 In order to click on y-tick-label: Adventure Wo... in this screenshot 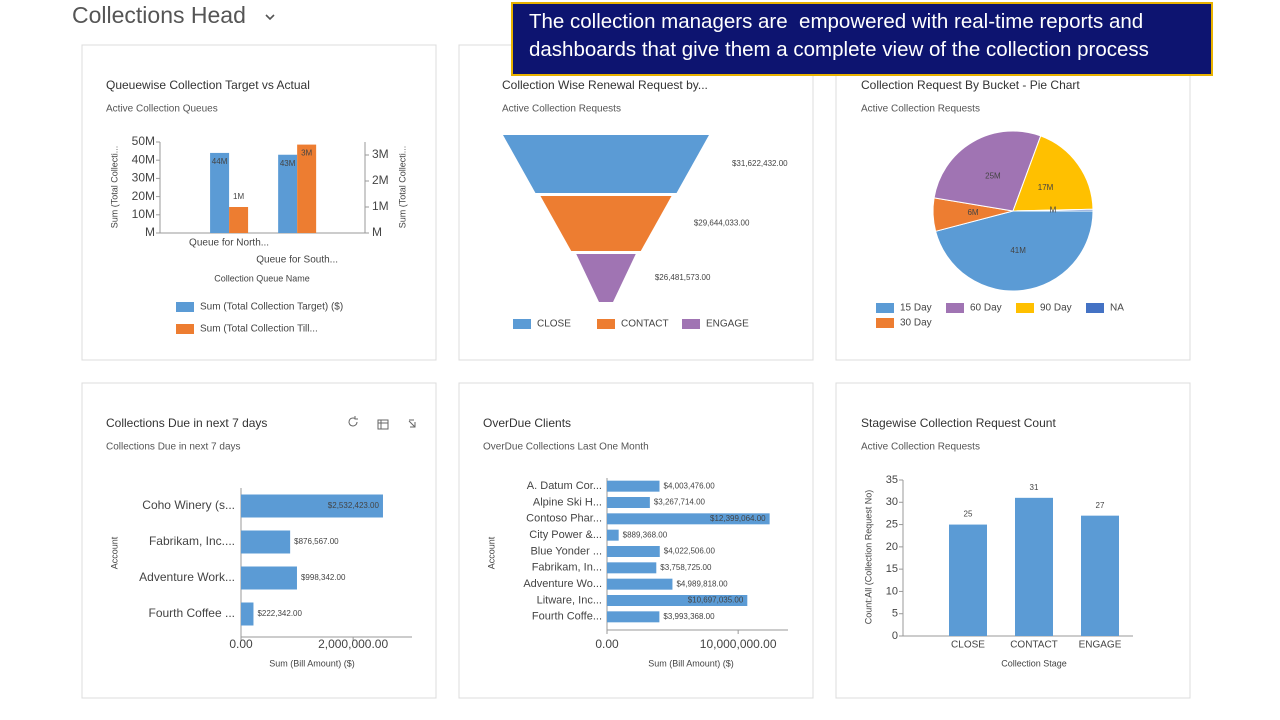, I will do `click(562, 584)`.